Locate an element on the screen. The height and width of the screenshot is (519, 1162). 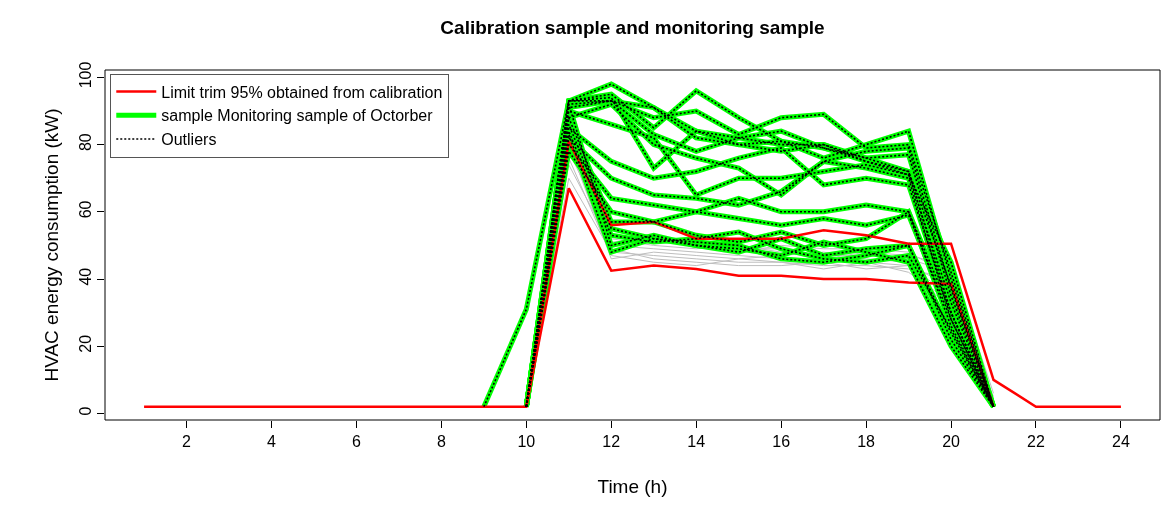
y-tick-label: 80 is located at coordinates (85, 142).